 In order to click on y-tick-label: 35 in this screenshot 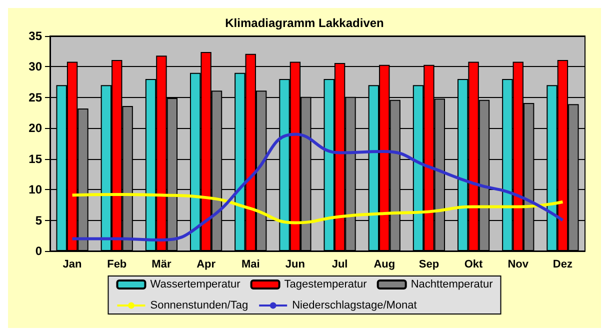, I will do `click(35, 36)`.